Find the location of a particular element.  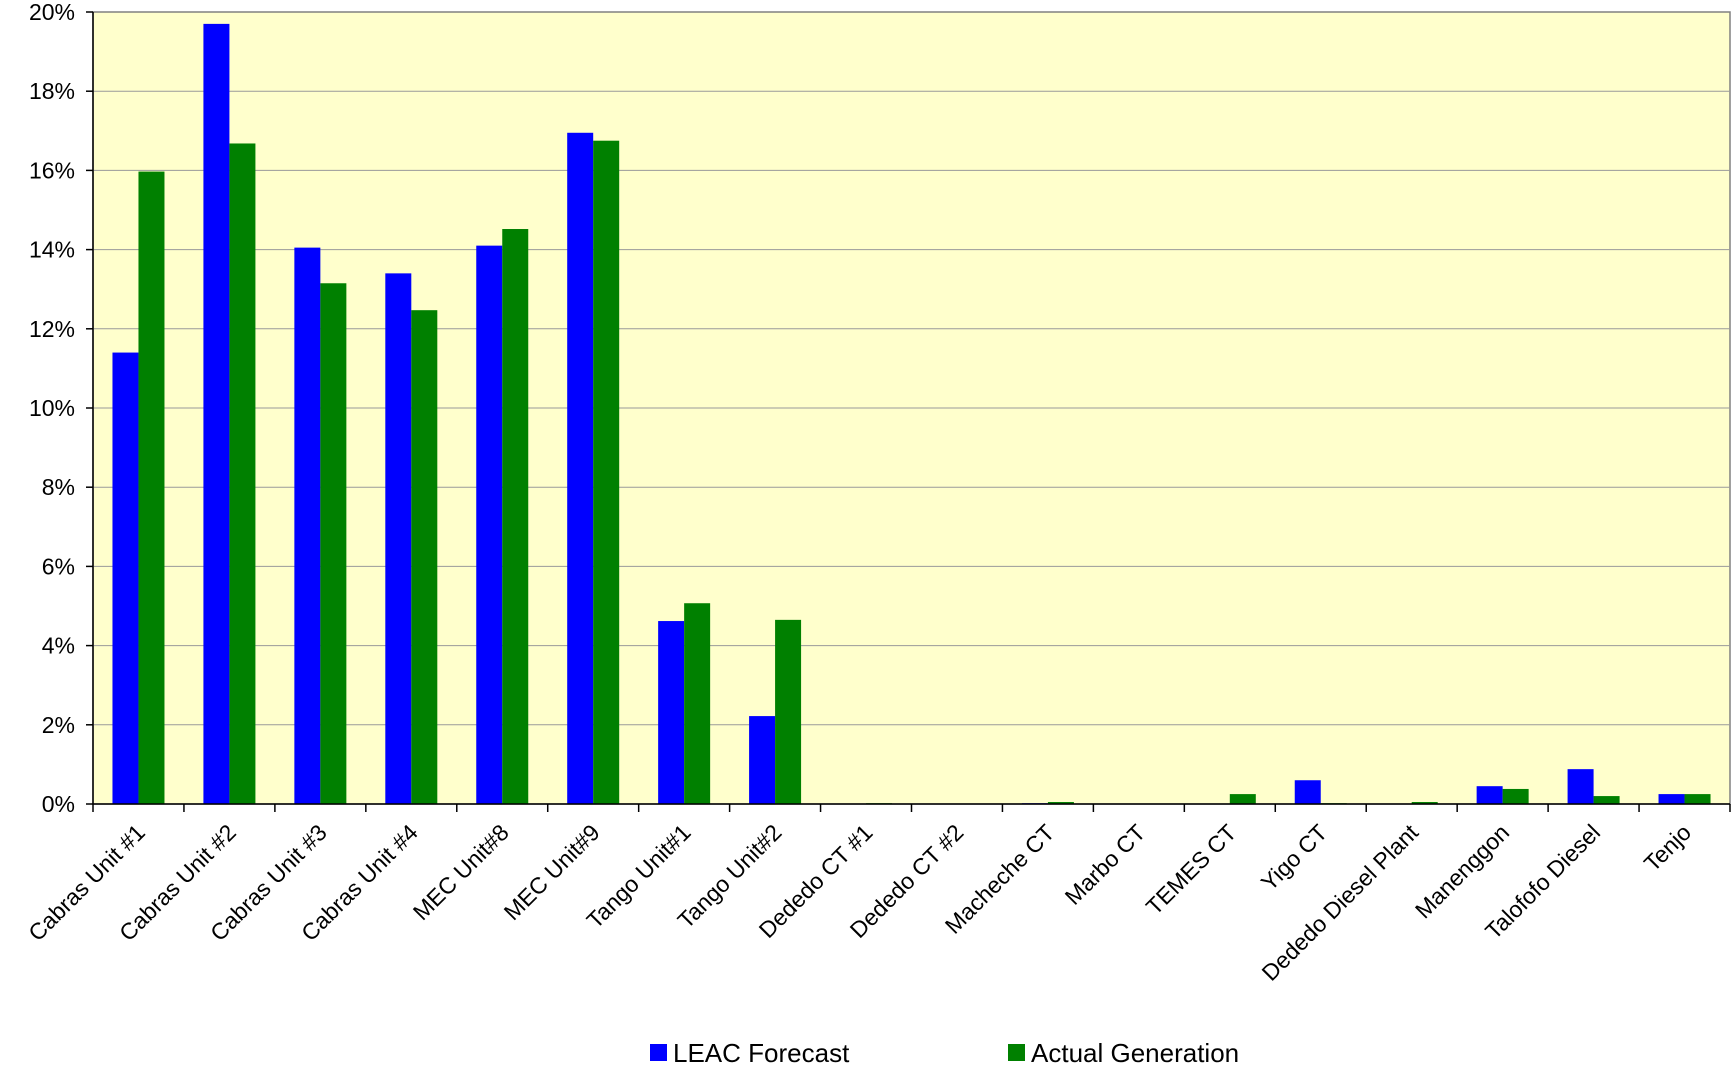

y-tick-label: 2% is located at coordinates (58, 725).